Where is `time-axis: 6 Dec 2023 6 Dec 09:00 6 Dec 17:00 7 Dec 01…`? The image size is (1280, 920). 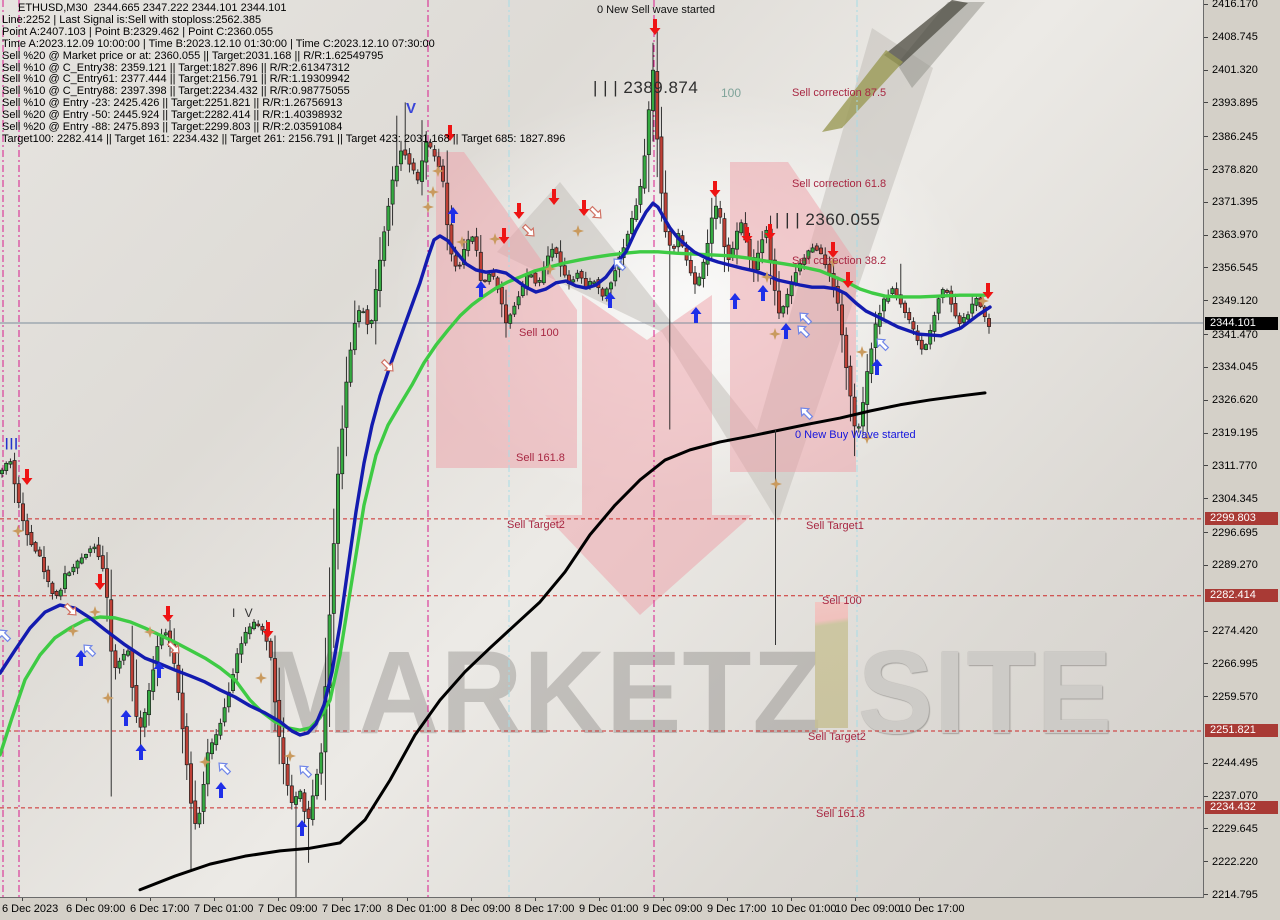 time-axis: 6 Dec 2023 6 Dec 09:00 6 Dec 17:00 7 Dec 01… is located at coordinates (640, 909).